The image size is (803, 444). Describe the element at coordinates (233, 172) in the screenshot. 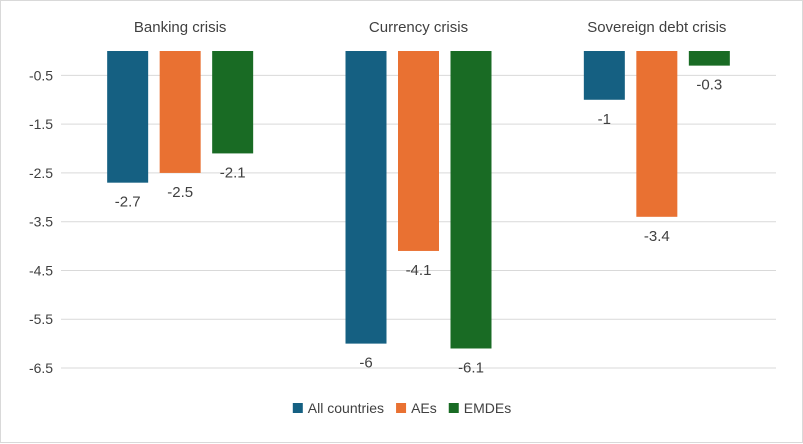

I see `data-label: -2.1` at that location.